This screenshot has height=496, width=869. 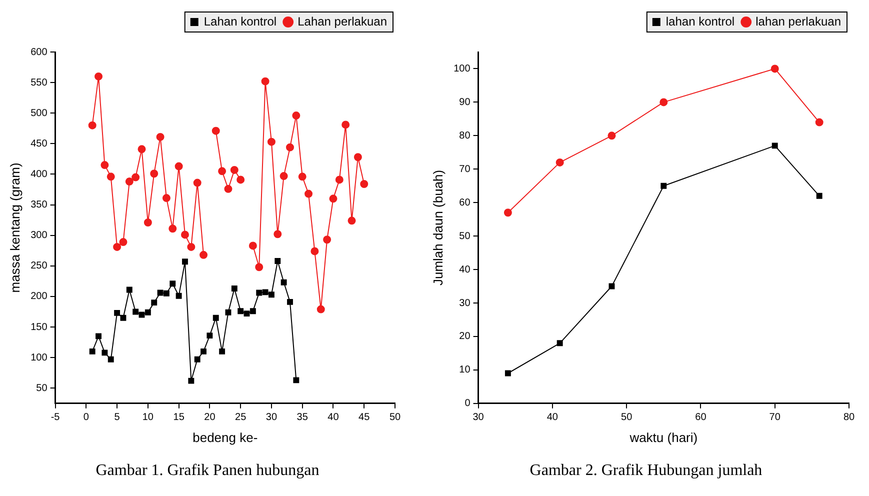 I want to click on text: Gambar 1. Grafik Panen hubungan, so click(x=207, y=471).